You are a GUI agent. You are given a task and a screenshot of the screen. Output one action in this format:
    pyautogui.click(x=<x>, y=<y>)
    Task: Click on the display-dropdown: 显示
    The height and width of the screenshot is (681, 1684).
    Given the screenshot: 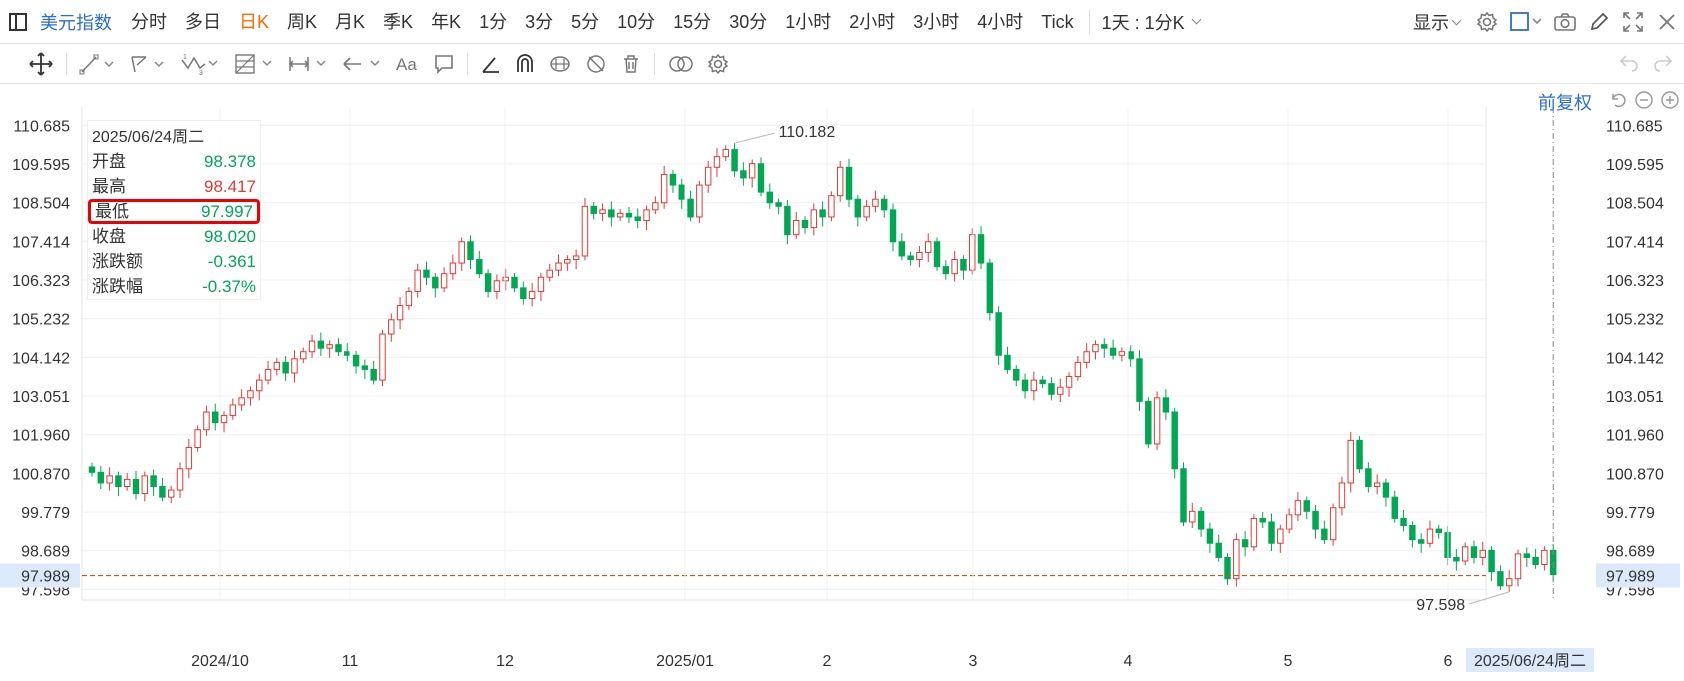 What is the action you would take?
    pyautogui.click(x=1436, y=22)
    